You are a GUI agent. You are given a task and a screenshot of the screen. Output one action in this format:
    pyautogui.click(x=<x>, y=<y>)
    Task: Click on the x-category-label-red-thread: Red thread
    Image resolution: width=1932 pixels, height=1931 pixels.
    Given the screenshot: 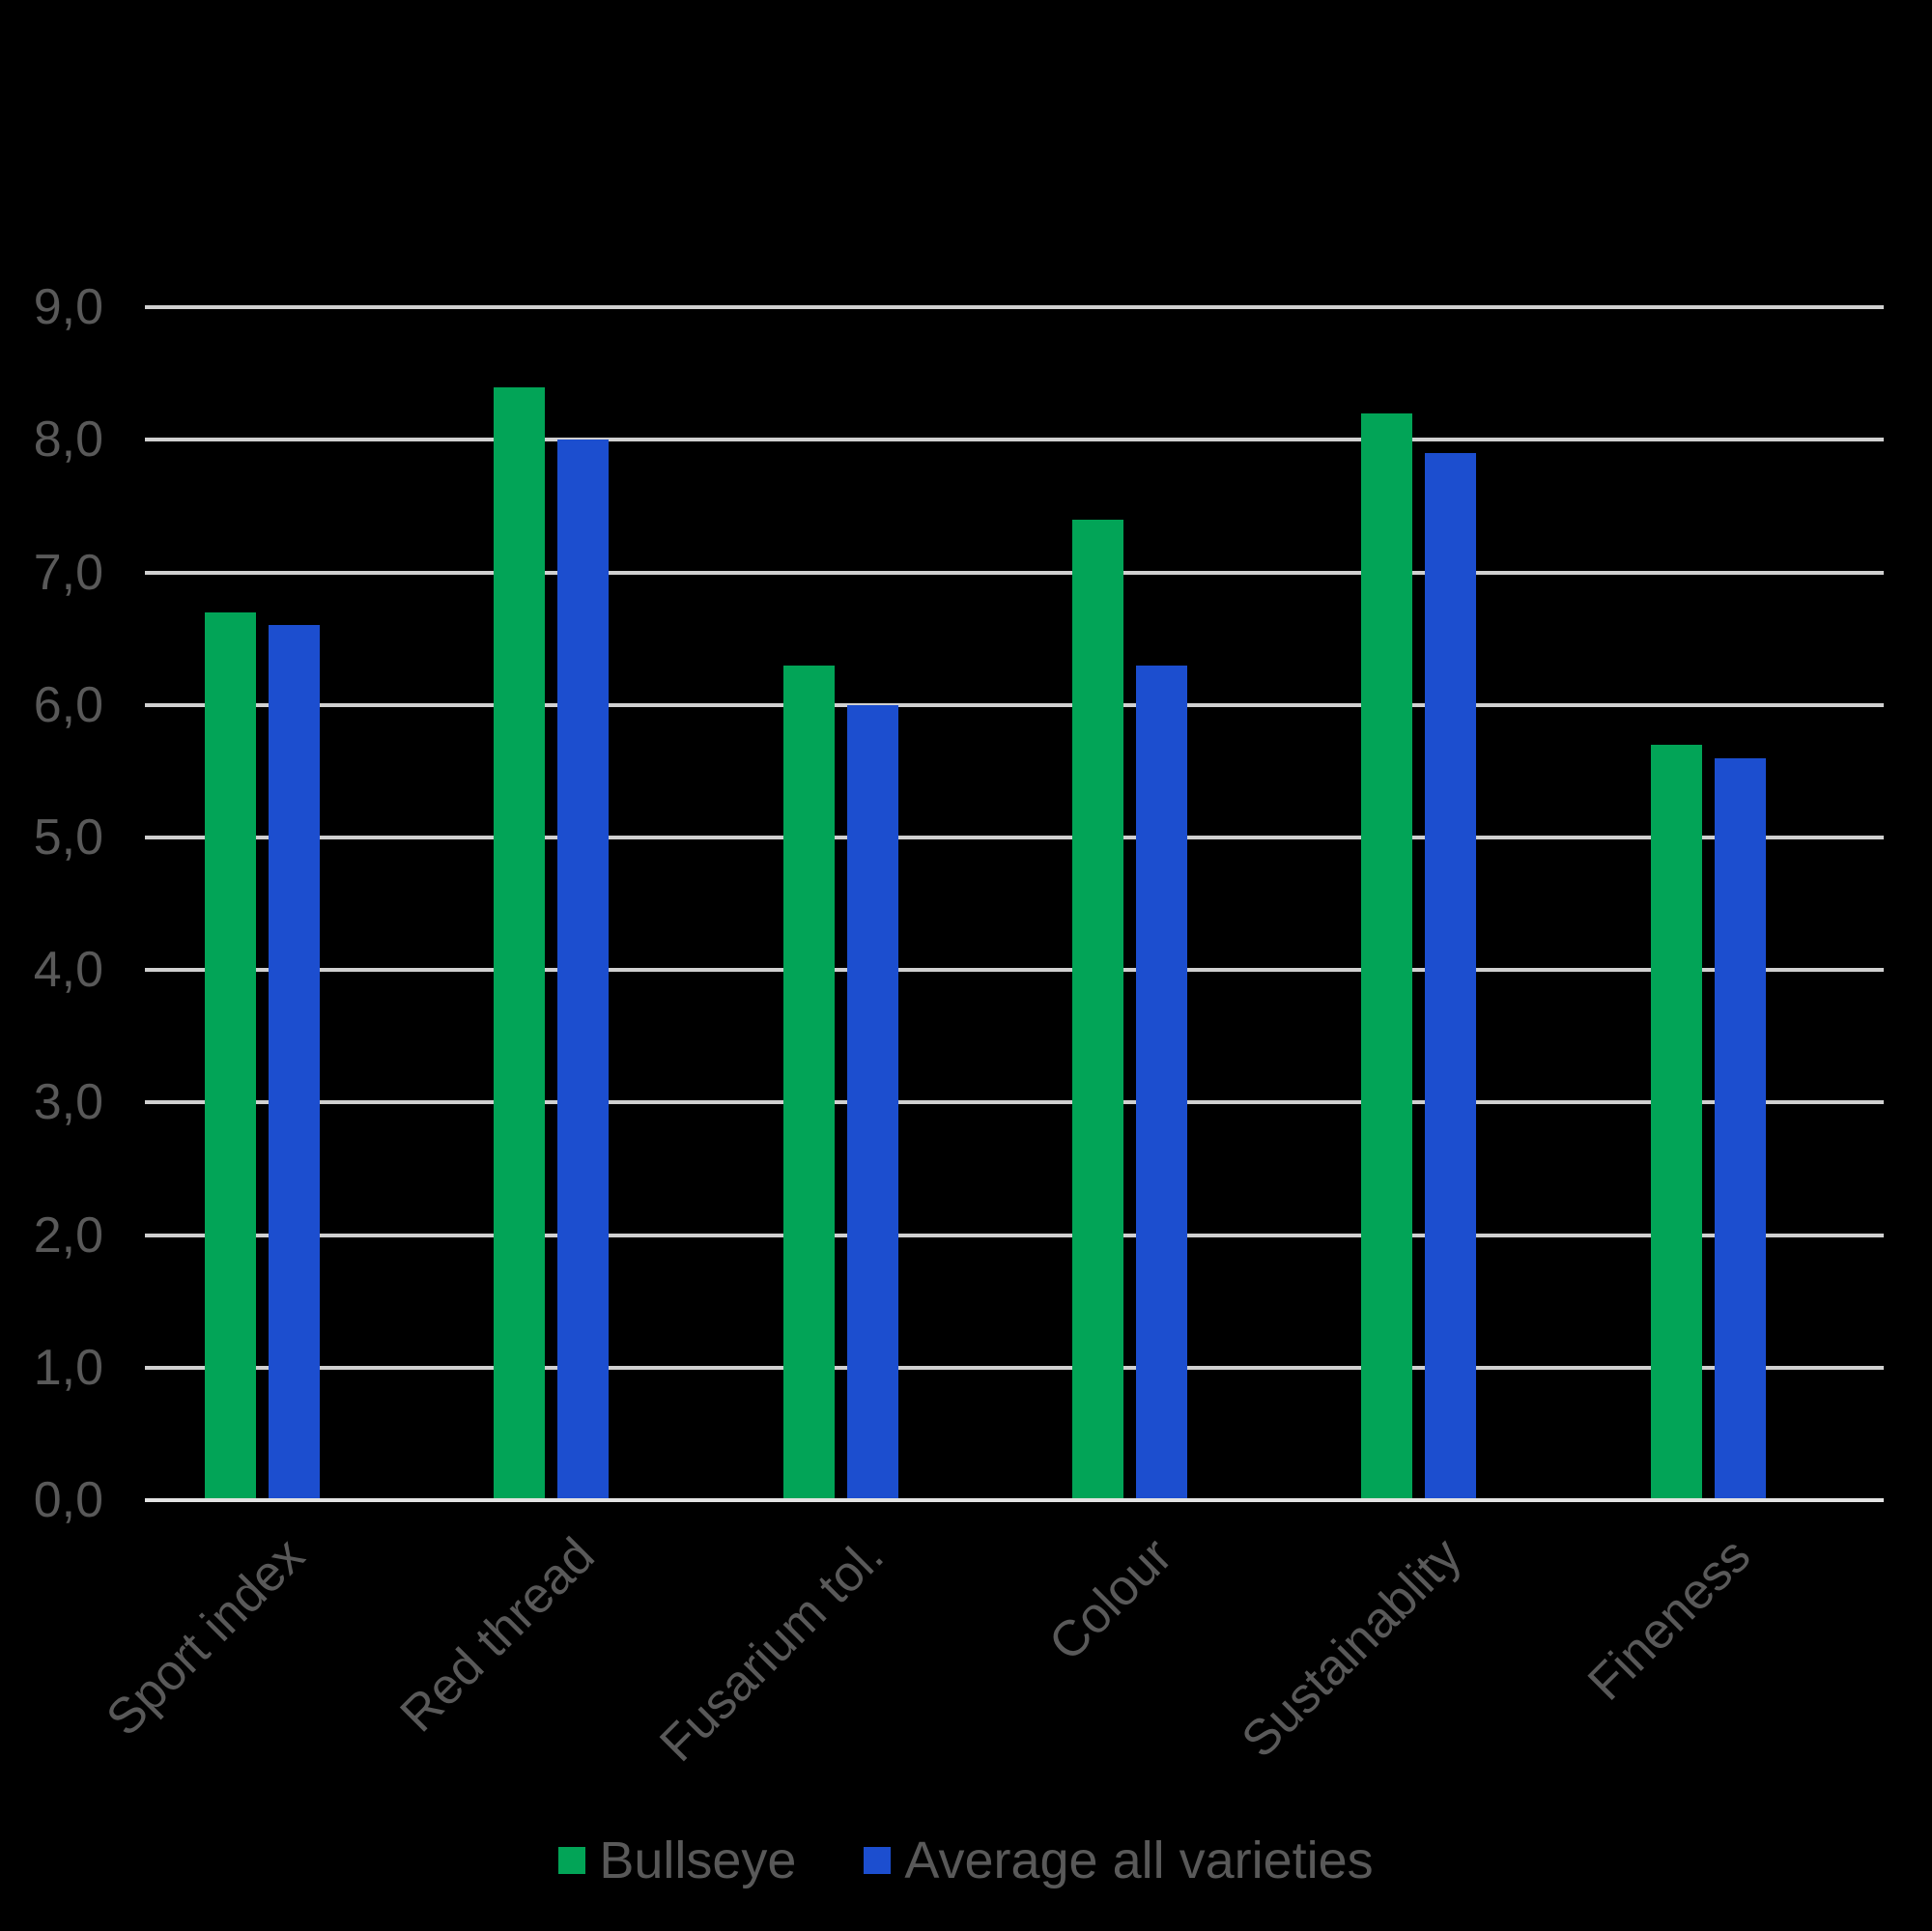 What is the action you would take?
    pyautogui.click(x=497, y=1635)
    